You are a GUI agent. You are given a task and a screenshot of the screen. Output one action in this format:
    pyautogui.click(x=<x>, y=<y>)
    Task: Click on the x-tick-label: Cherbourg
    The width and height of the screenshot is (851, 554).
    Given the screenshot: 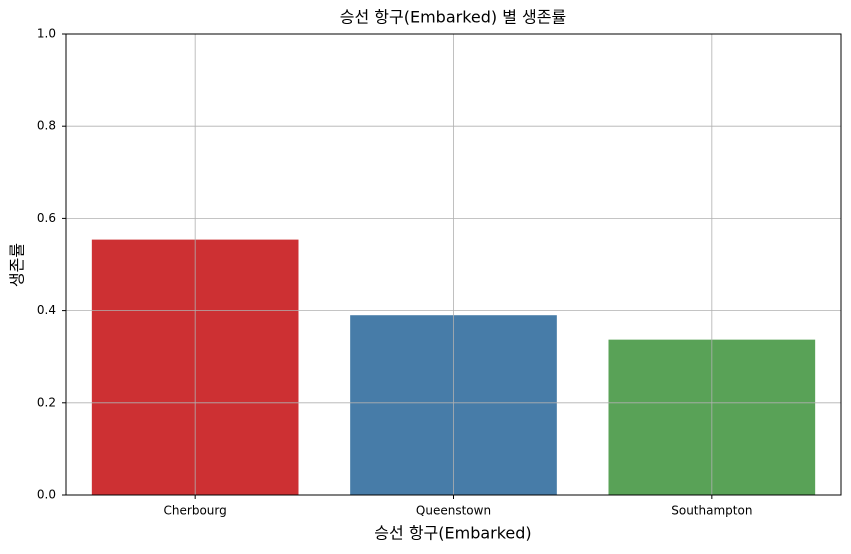 What is the action you would take?
    pyautogui.click(x=195, y=511)
    